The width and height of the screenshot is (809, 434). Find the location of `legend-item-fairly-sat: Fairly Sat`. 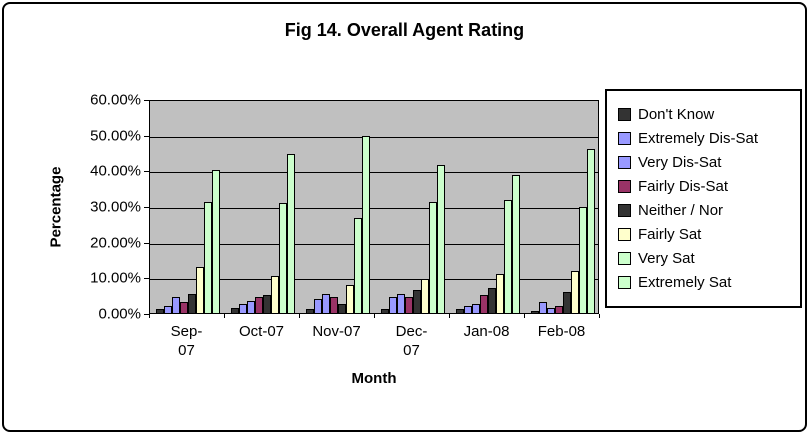

legend-item-fairly-sat: Fairly Sat is located at coordinates (709, 234).